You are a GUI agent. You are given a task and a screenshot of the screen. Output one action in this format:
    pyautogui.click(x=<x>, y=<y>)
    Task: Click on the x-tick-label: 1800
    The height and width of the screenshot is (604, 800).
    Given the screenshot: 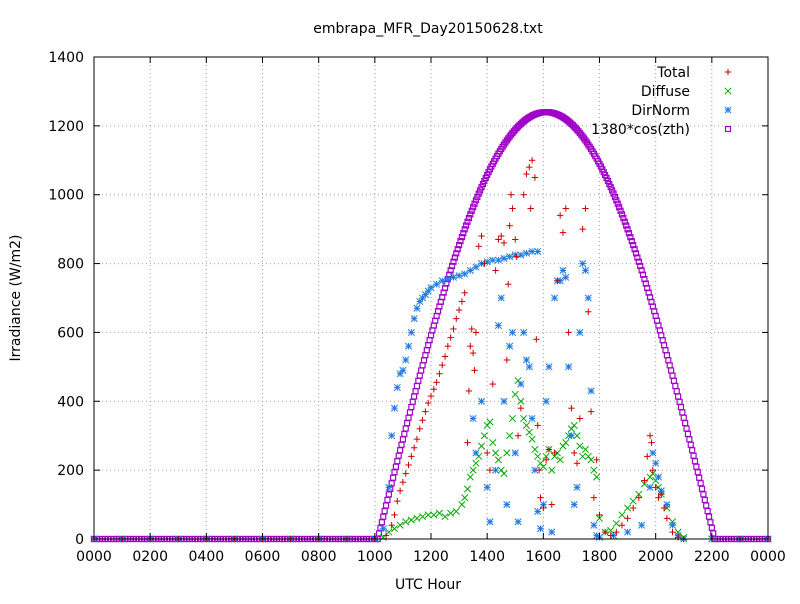 What is the action you would take?
    pyautogui.click(x=600, y=557)
    